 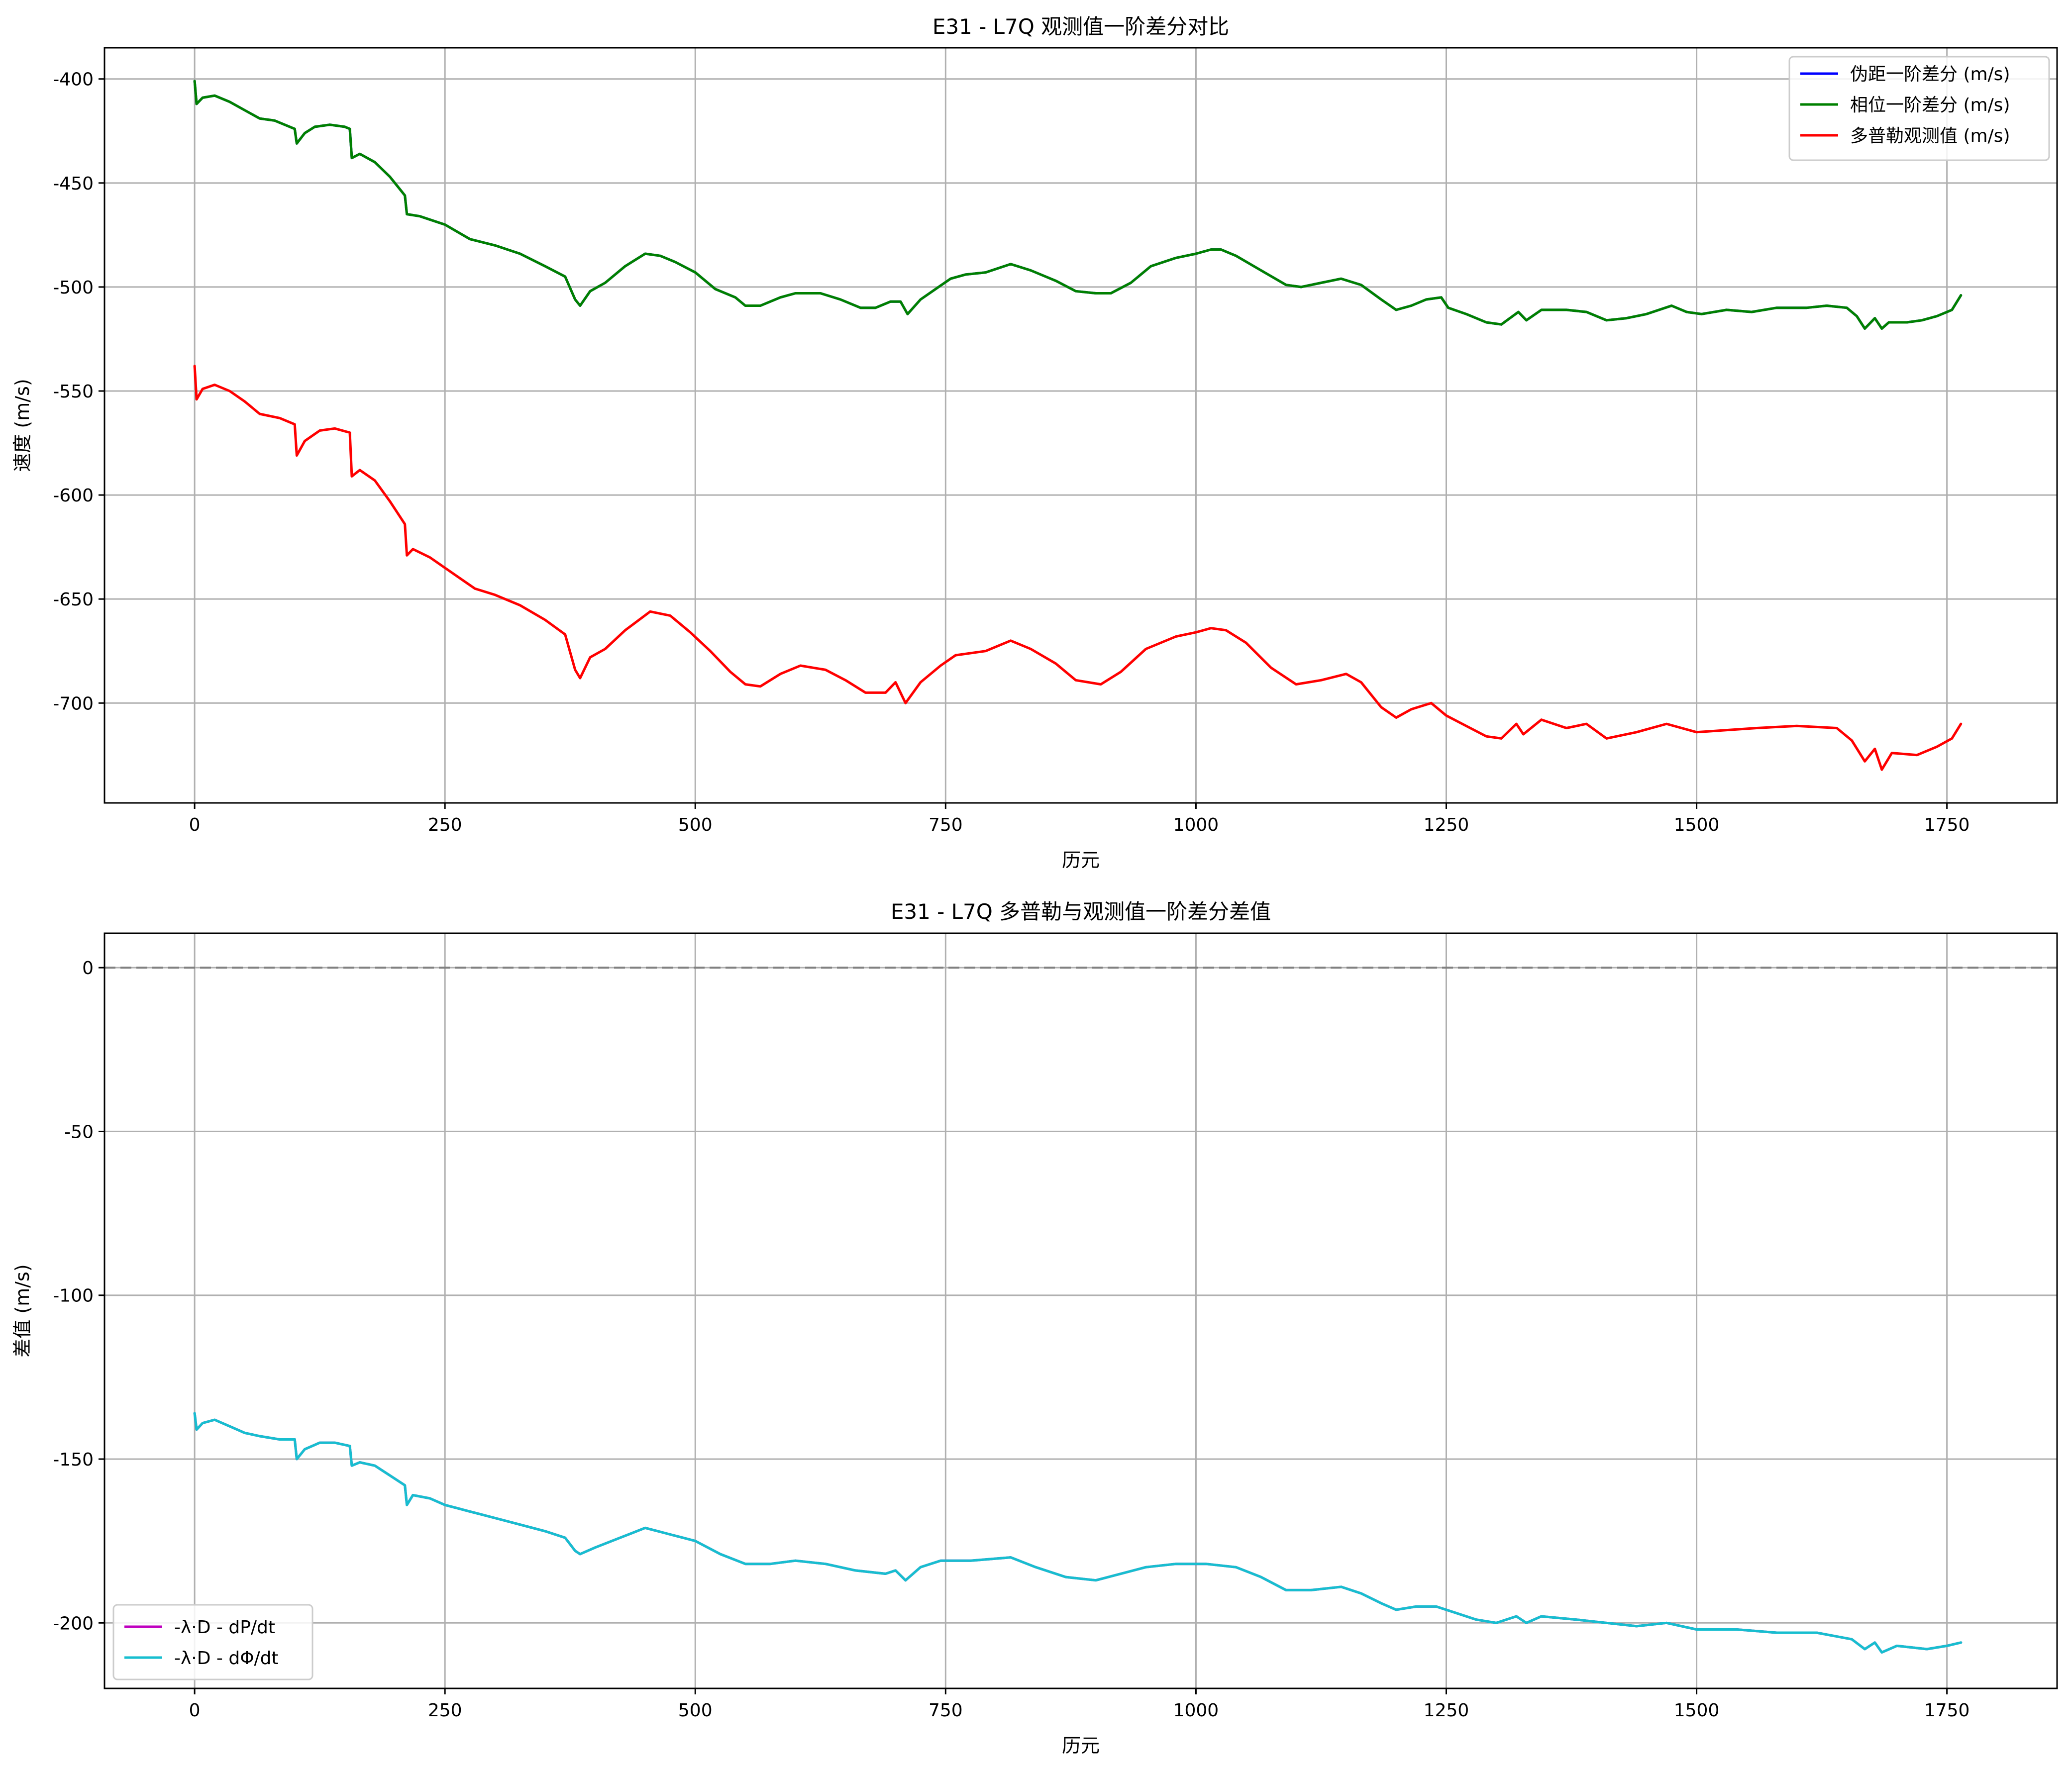 What do you see at coordinates (1446, 825) in the screenshot?
I see `top-chart-x-tick-label: 1250` at bounding box center [1446, 825].